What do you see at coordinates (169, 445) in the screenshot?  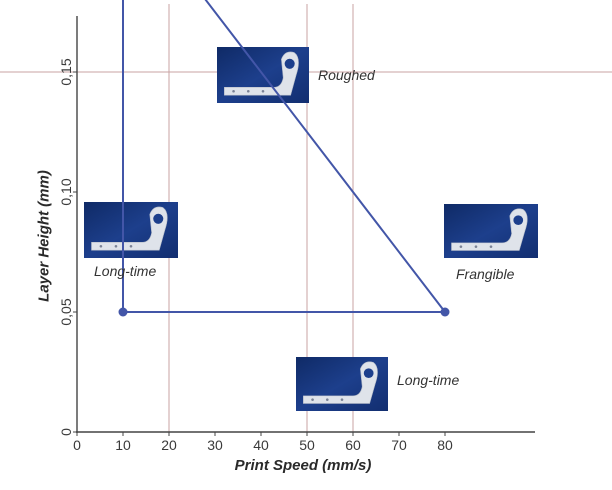 I see `x-tick-label: 20` at bounding box center [169, 445].